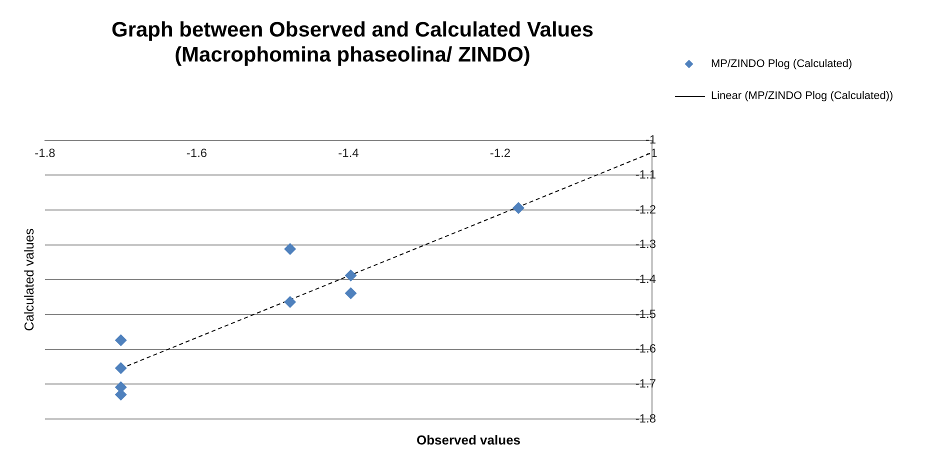 This screenshot has height=459, width=927. What do you see at coordinates (500, 153) in the screenshot?
I see `x-tick-label: -1.2` at bounding box center [500, 153].